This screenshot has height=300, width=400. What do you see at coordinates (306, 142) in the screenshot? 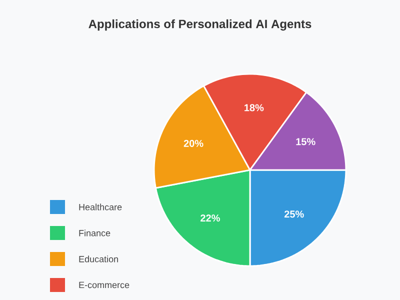
I see `data-label: 15%` at bounding box center [306, 142].